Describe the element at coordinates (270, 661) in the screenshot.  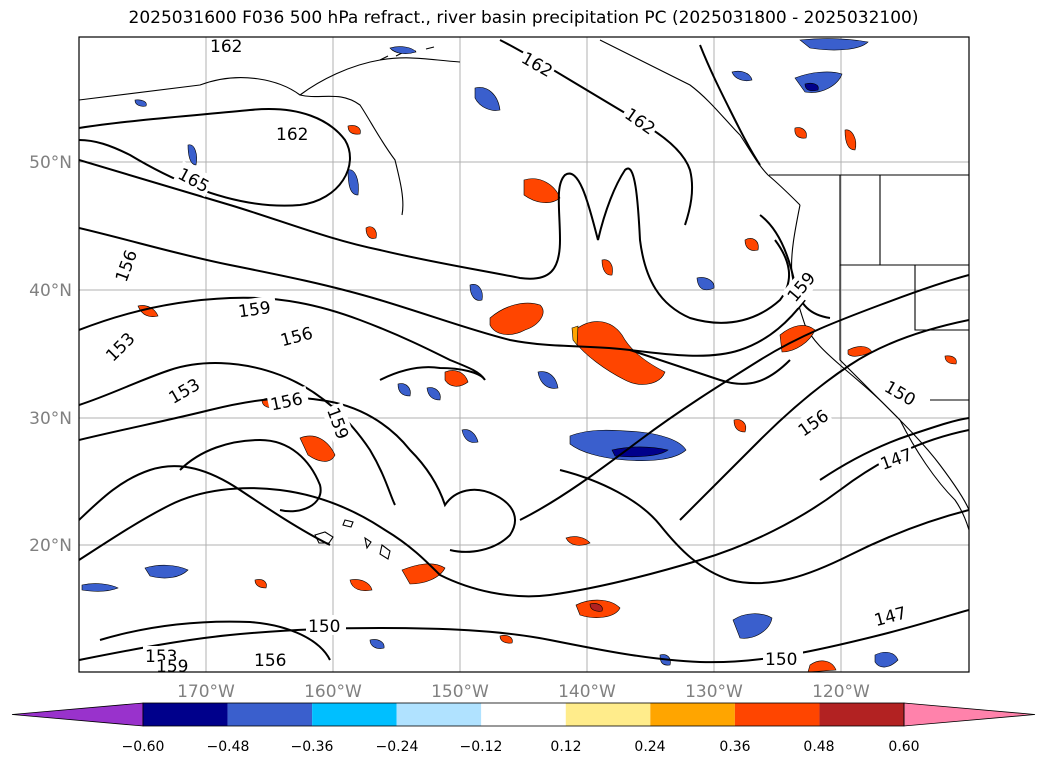
I see `contour-label: 156` at that location.